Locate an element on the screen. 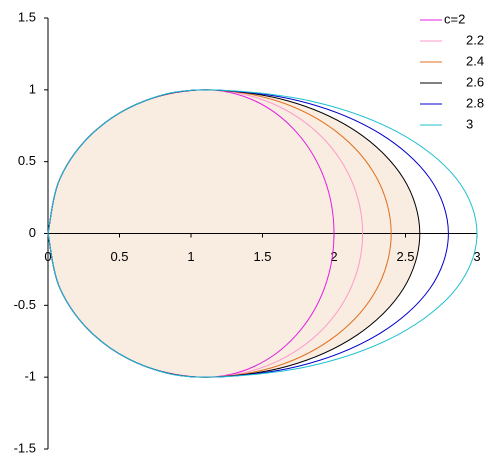 This screenshot has height=465, width=495. y-tick-label: 0.5 is located at coordinates (27, 160).